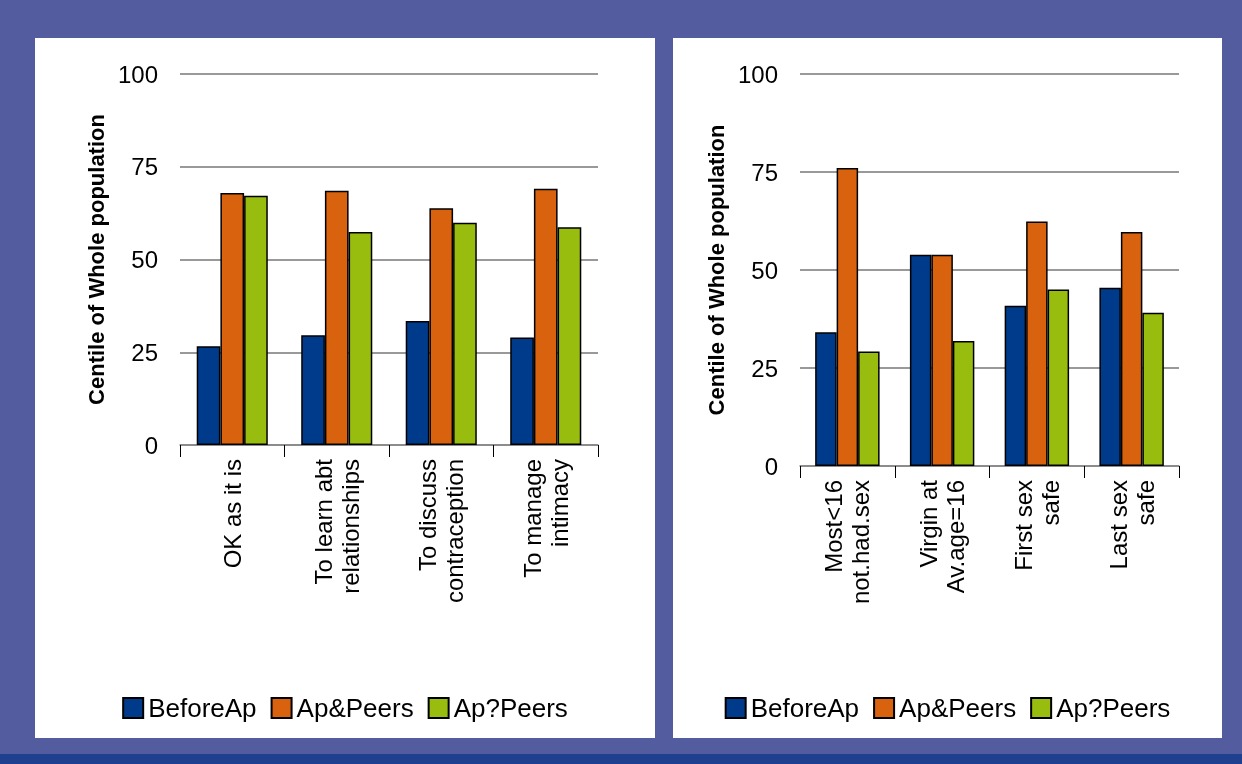 This screenshot has height=764, width=1242. Describe the element at coordinates (232, 514) in the screenshot. I see `x-tick-label: OK as it is` at that location.